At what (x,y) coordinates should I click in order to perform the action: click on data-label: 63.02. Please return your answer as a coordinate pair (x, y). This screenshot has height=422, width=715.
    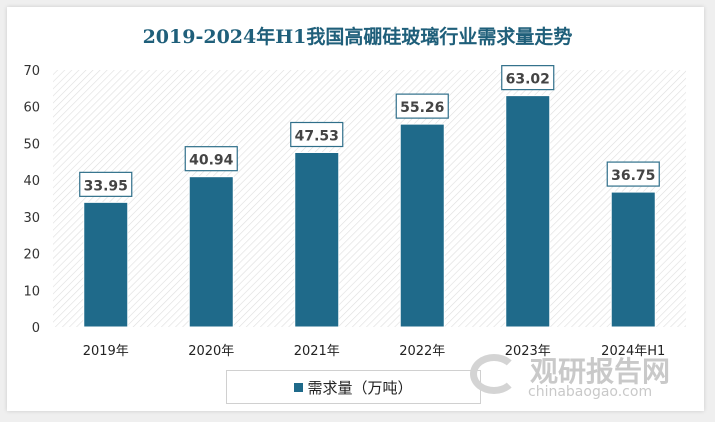
    Looking at the image, I should click on (528, 80).